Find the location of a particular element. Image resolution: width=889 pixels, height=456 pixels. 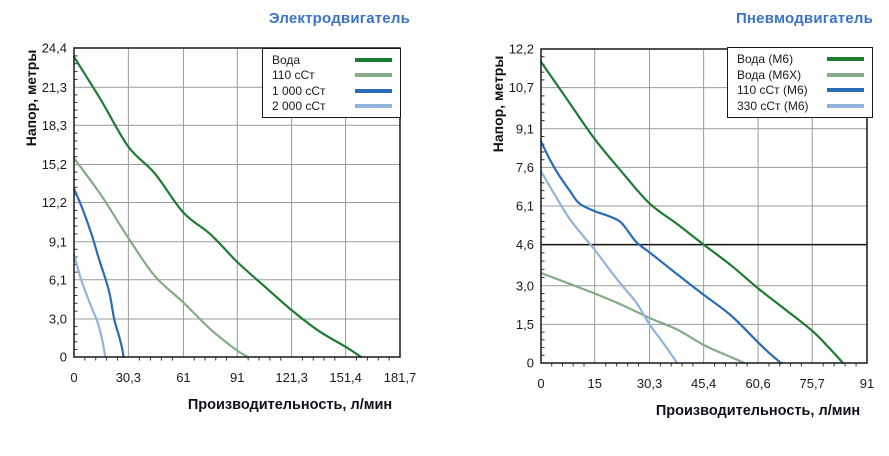

y-tick-label: 4,6 is located at coordinates (525, 244).